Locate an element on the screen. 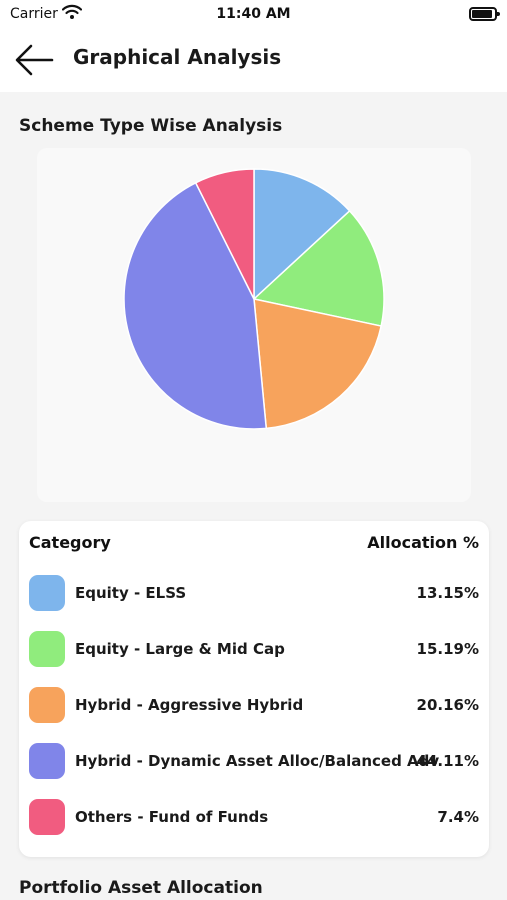  scheme-analysis-title: Scheme Type Wise Analysis is located at coordinates (151, 126).